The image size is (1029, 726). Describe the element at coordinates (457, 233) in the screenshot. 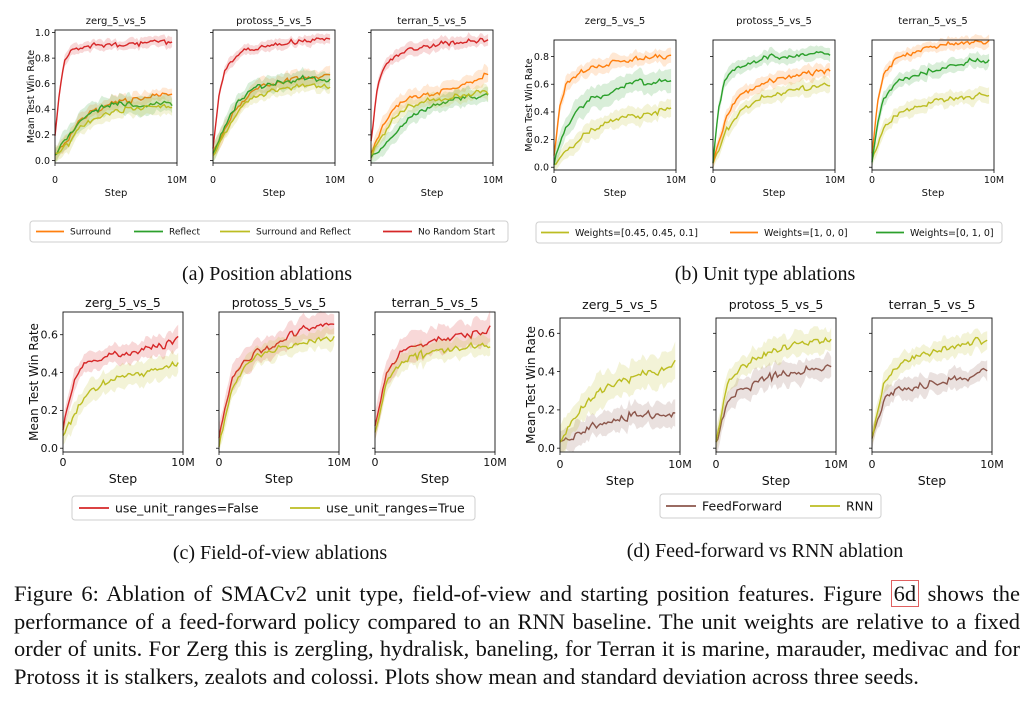

I see `legend-label: No Random Start` at that location.